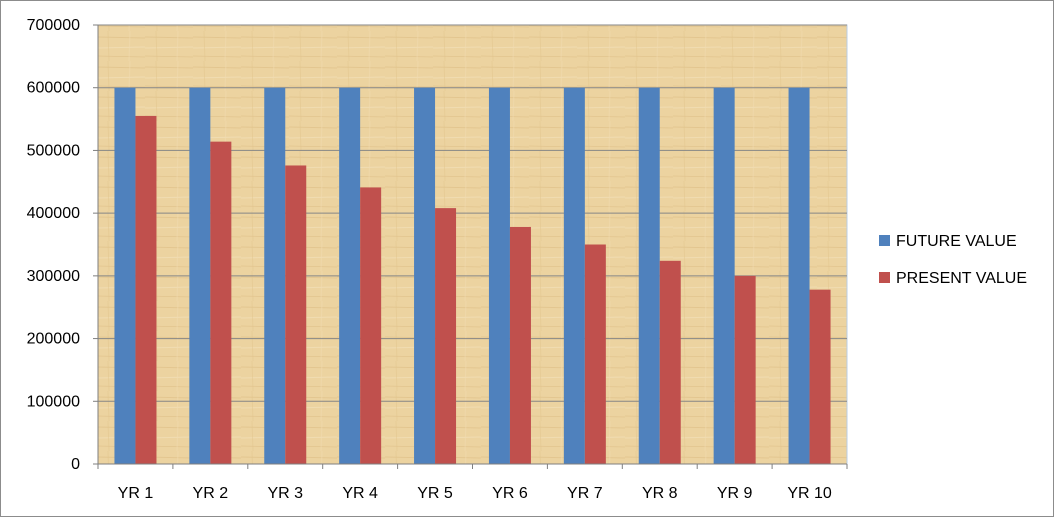 Image resolution: width=1054 pixels, height=518 pixels. What do you see at coordinates (53, 401) in the screenshot?
I see `y-tick-label: 100000` at bounding box center [53, 401].